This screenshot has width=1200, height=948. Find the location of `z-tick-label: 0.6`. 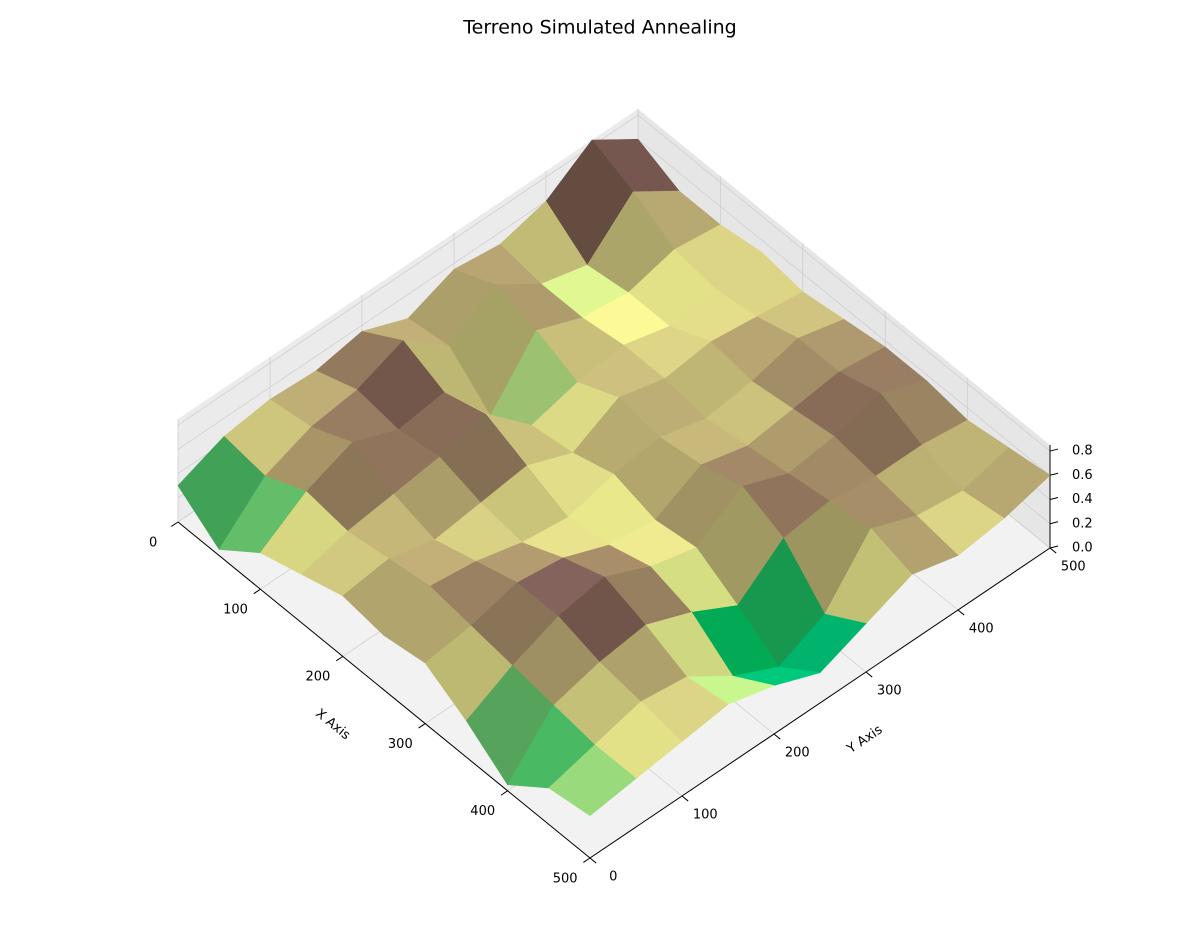

z-tick-label: 0.6 is located at coordinates (1082, 475).